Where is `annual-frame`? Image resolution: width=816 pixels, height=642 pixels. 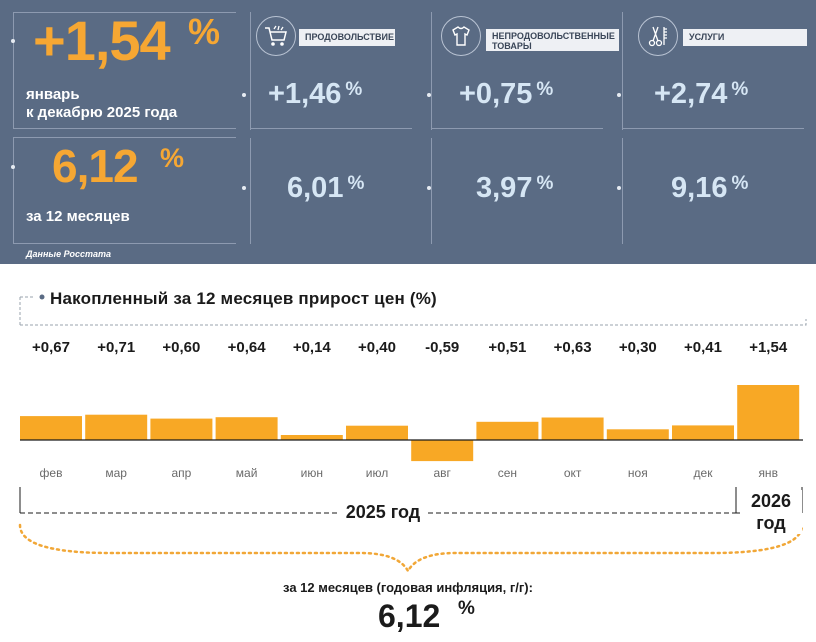 annual-frame is located at coordinates (124, 190).